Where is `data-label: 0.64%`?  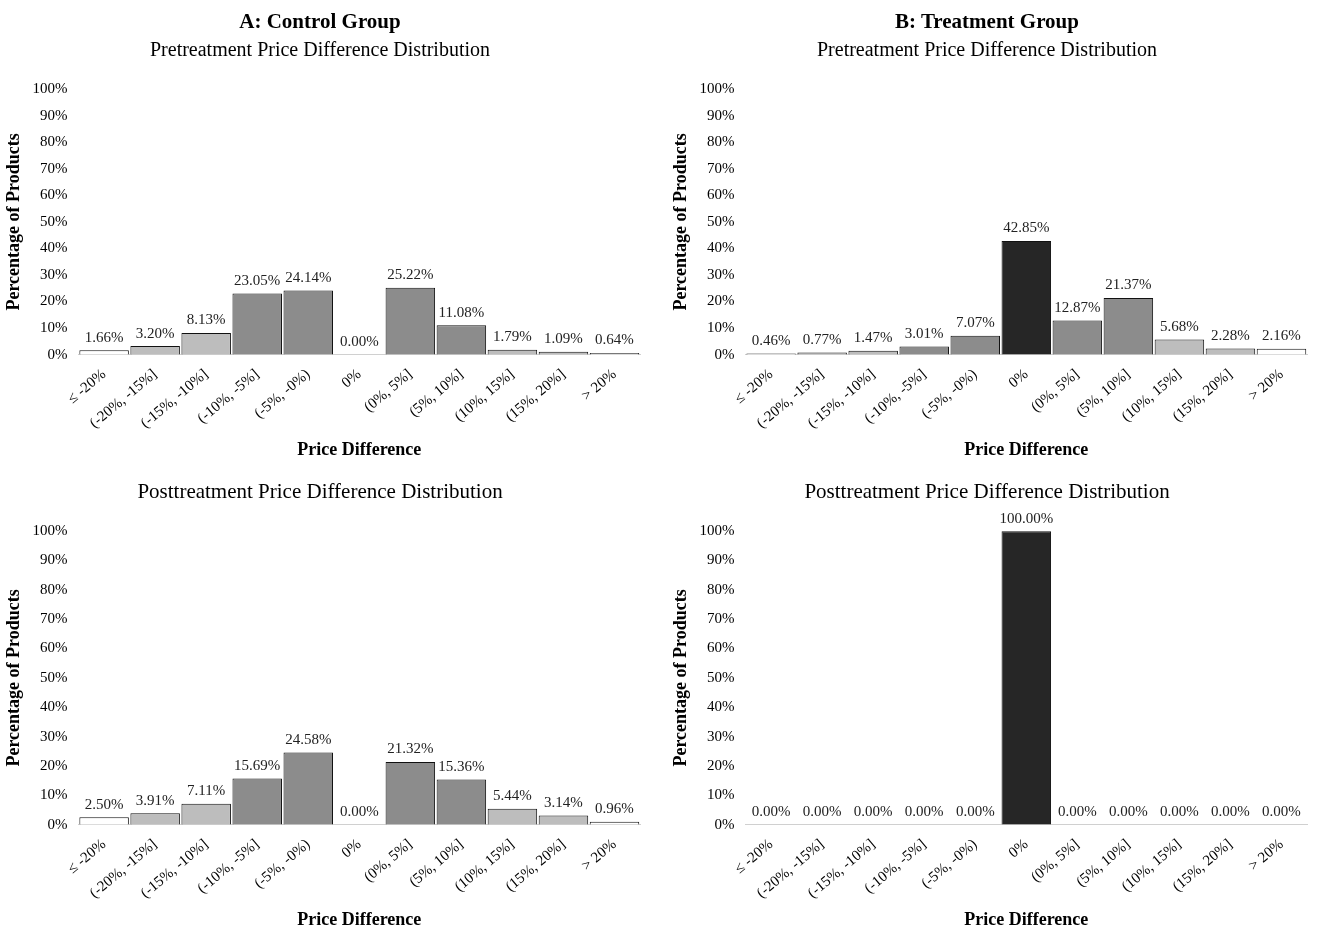 data-label: 0.64% is located at coordinates (614, 339).